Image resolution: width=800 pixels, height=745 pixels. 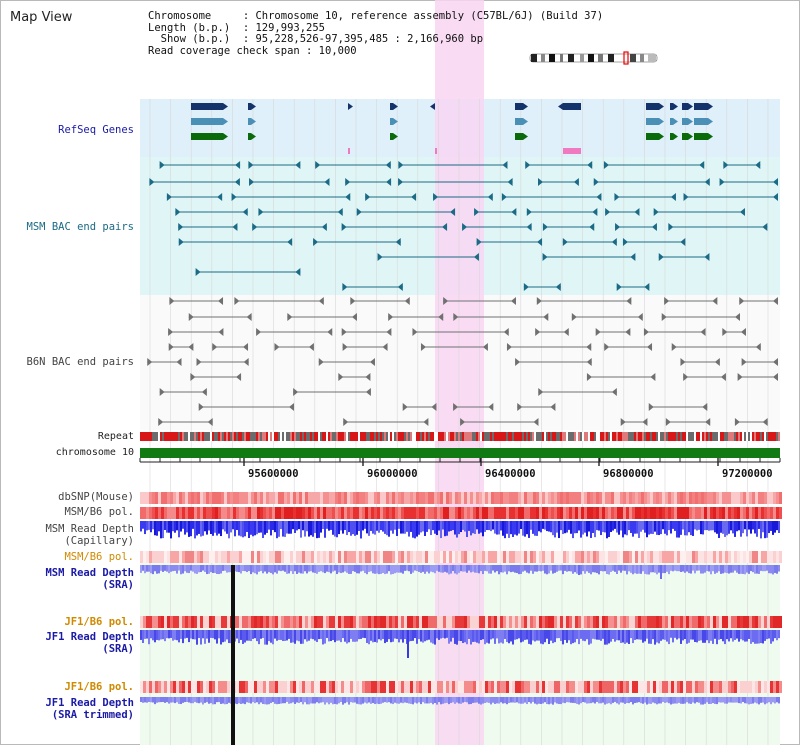 What do you see at coordinates (408, 644) in the screenshot?
I see `depth-spike` at bounding box center [408, 644].